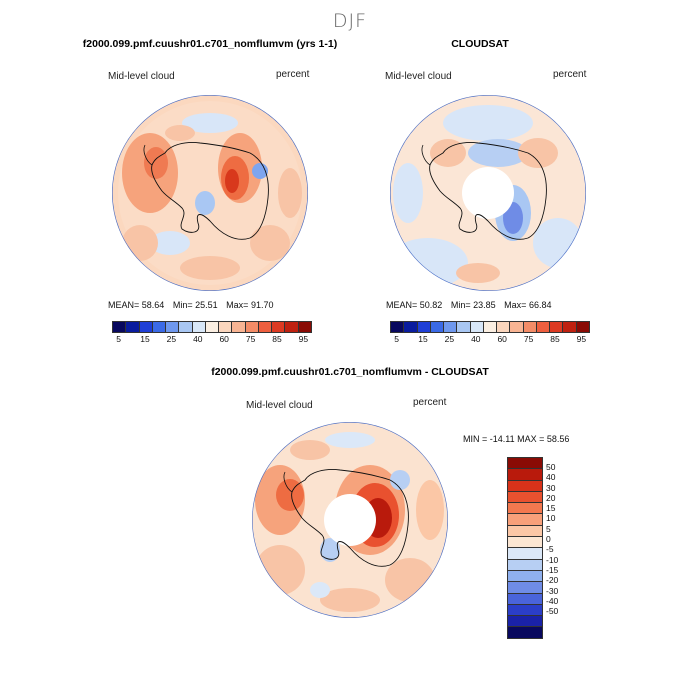  What do you see at coordinates (552, 539) in the screenshot?
I see `diff-colorbar-ticks: 50 40 30 20 15 10 5 0 -5 -10 -15 -20 -30 -40 -50` at bounding box center [552, 539].